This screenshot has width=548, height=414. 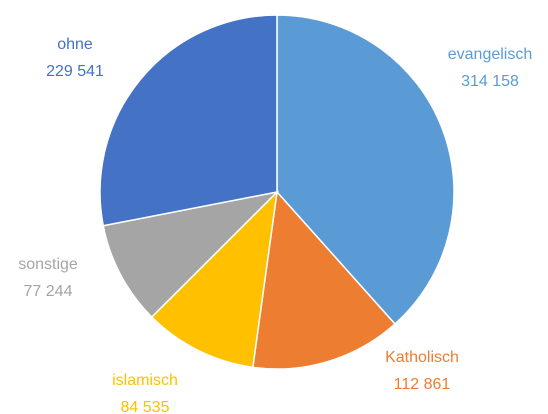 I want to click on slice-label: evangelisch, so click(x=490, y=54).